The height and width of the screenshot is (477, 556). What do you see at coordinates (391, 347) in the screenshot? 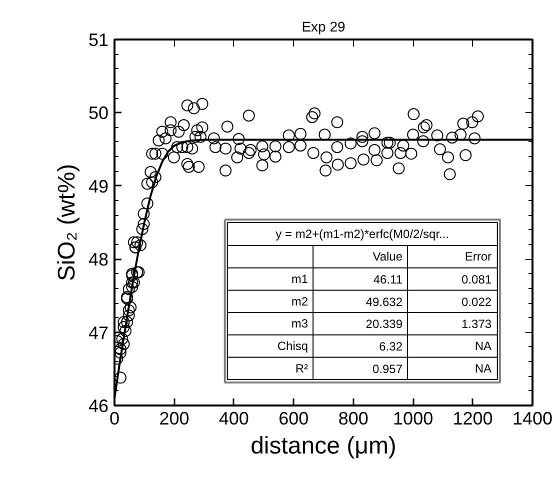
I see `annotation: 6.32` at bounding box center [391, 347].